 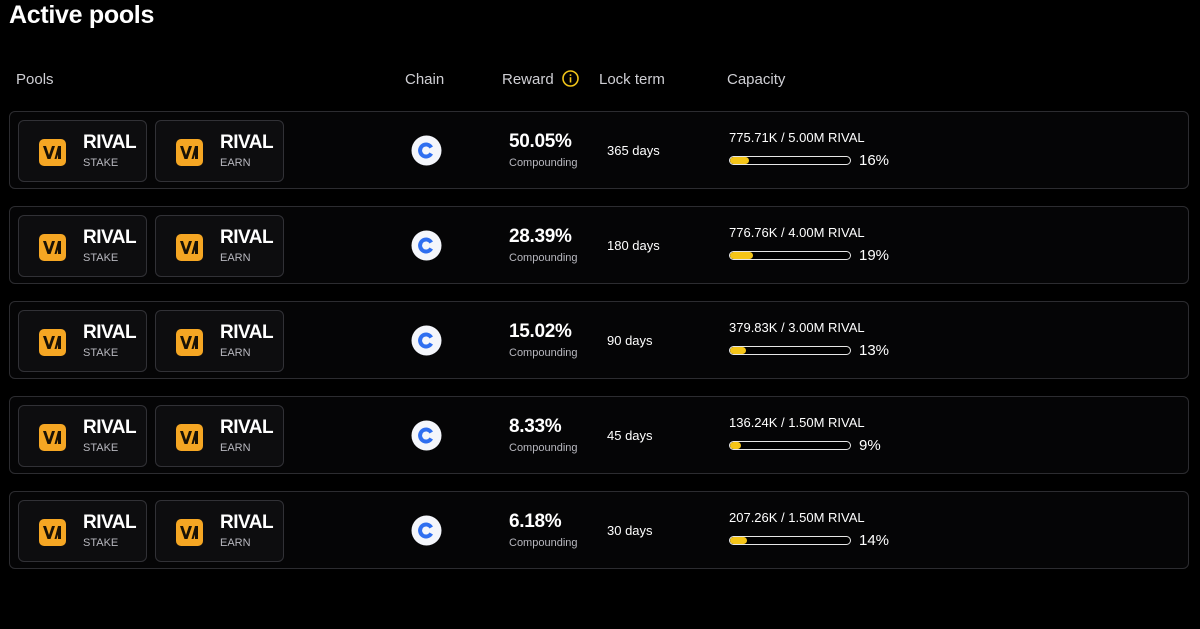 I want to click on pool-row: RIVAL STAKE RIVAL EARN 28.39%, so click(x=599, y=245).